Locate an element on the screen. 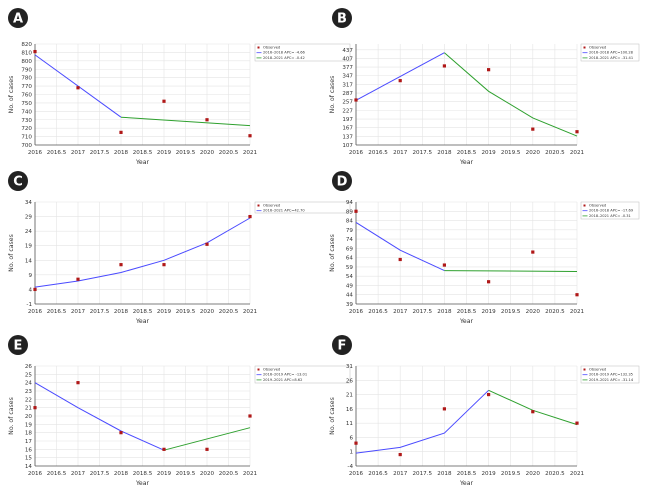  legend-series-label: 2016–2019 APC=132.35 is located at coordinates (611, 375).